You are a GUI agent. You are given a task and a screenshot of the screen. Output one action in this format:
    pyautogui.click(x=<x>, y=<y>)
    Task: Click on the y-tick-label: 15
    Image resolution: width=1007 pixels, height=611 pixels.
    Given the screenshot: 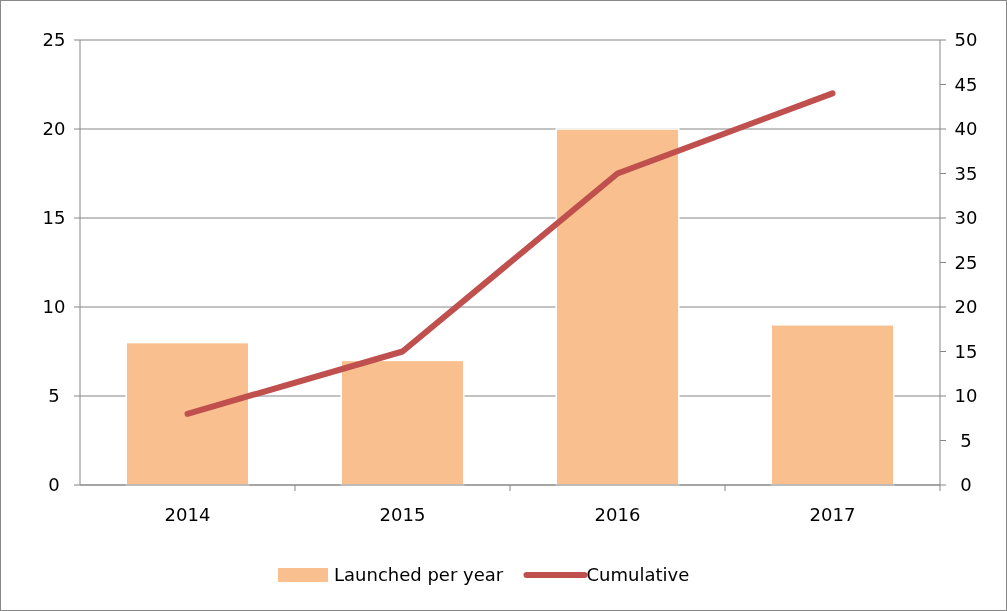 What is the action you would take?
    pyautogui.click(x=54, y=218)
    